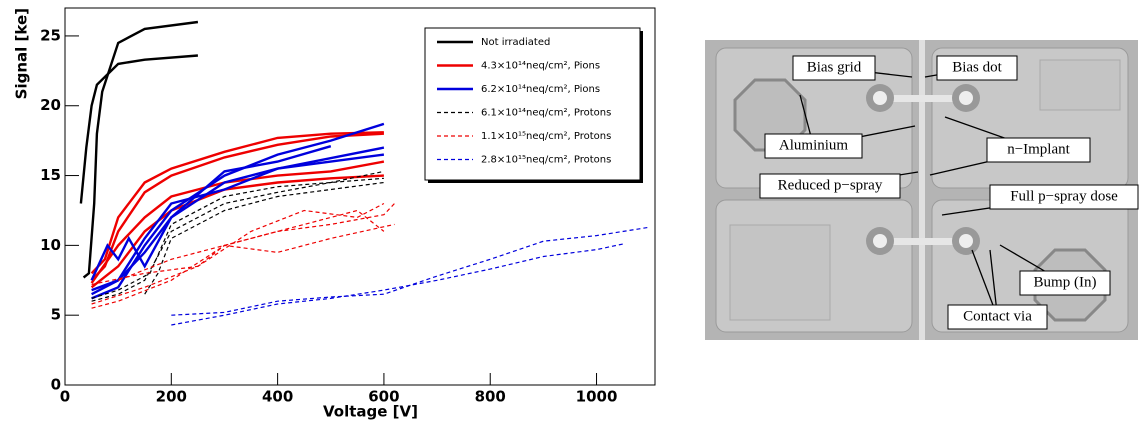 The height and width of the screenshot is (428, 1142). I want to click on legend-label: 6.1×10¹⁴neq/cm², Protons, so click(546, 113).